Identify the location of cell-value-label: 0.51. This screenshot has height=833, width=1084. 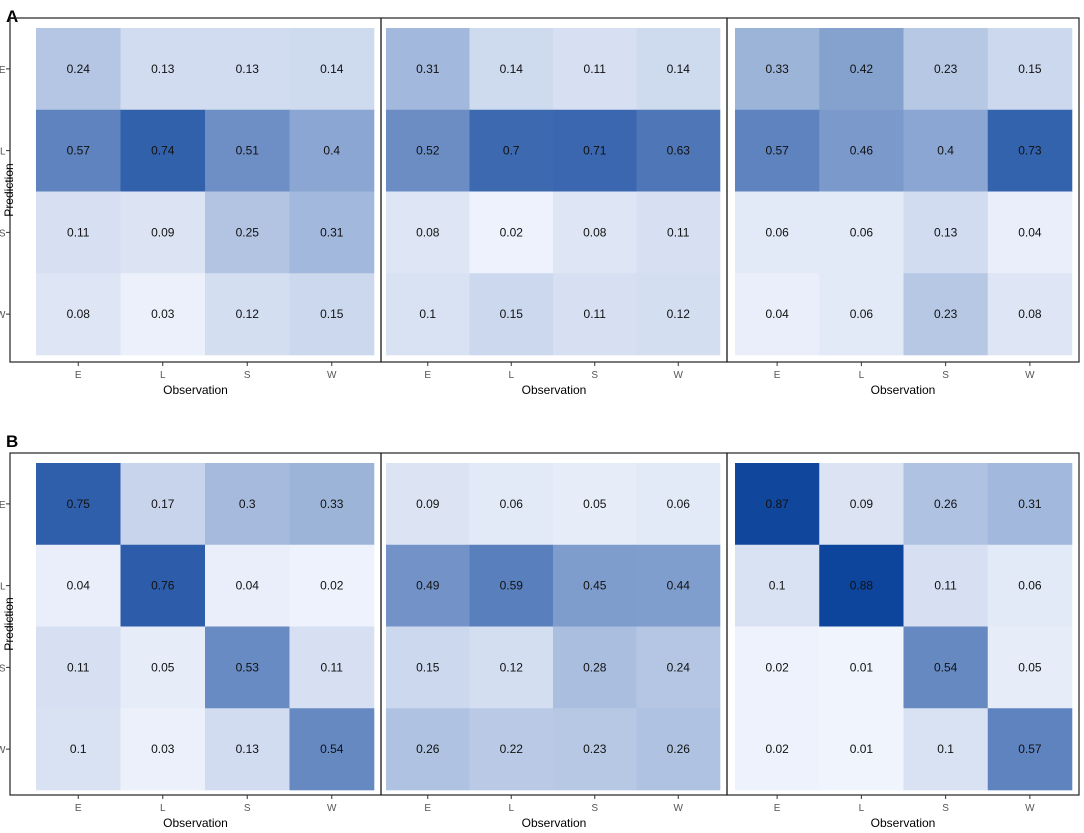
(248, 151).